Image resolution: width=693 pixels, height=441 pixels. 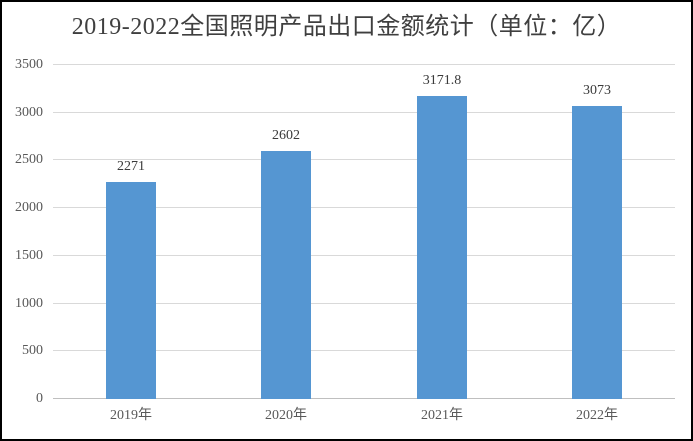 I want to click on x-axis-line, so click(x=364, y=398).